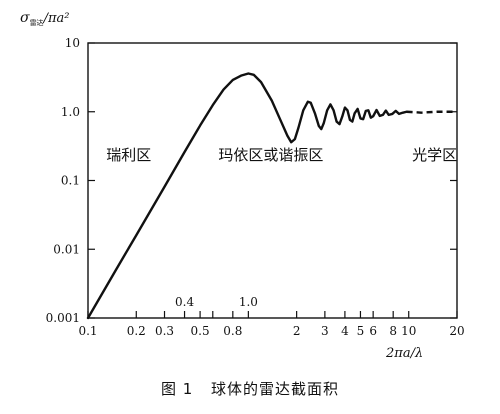 The image size is (500, 414). I want to click on region-labels: 瑞利区 玛依区或谐振区 光学区, so click(281, 155).